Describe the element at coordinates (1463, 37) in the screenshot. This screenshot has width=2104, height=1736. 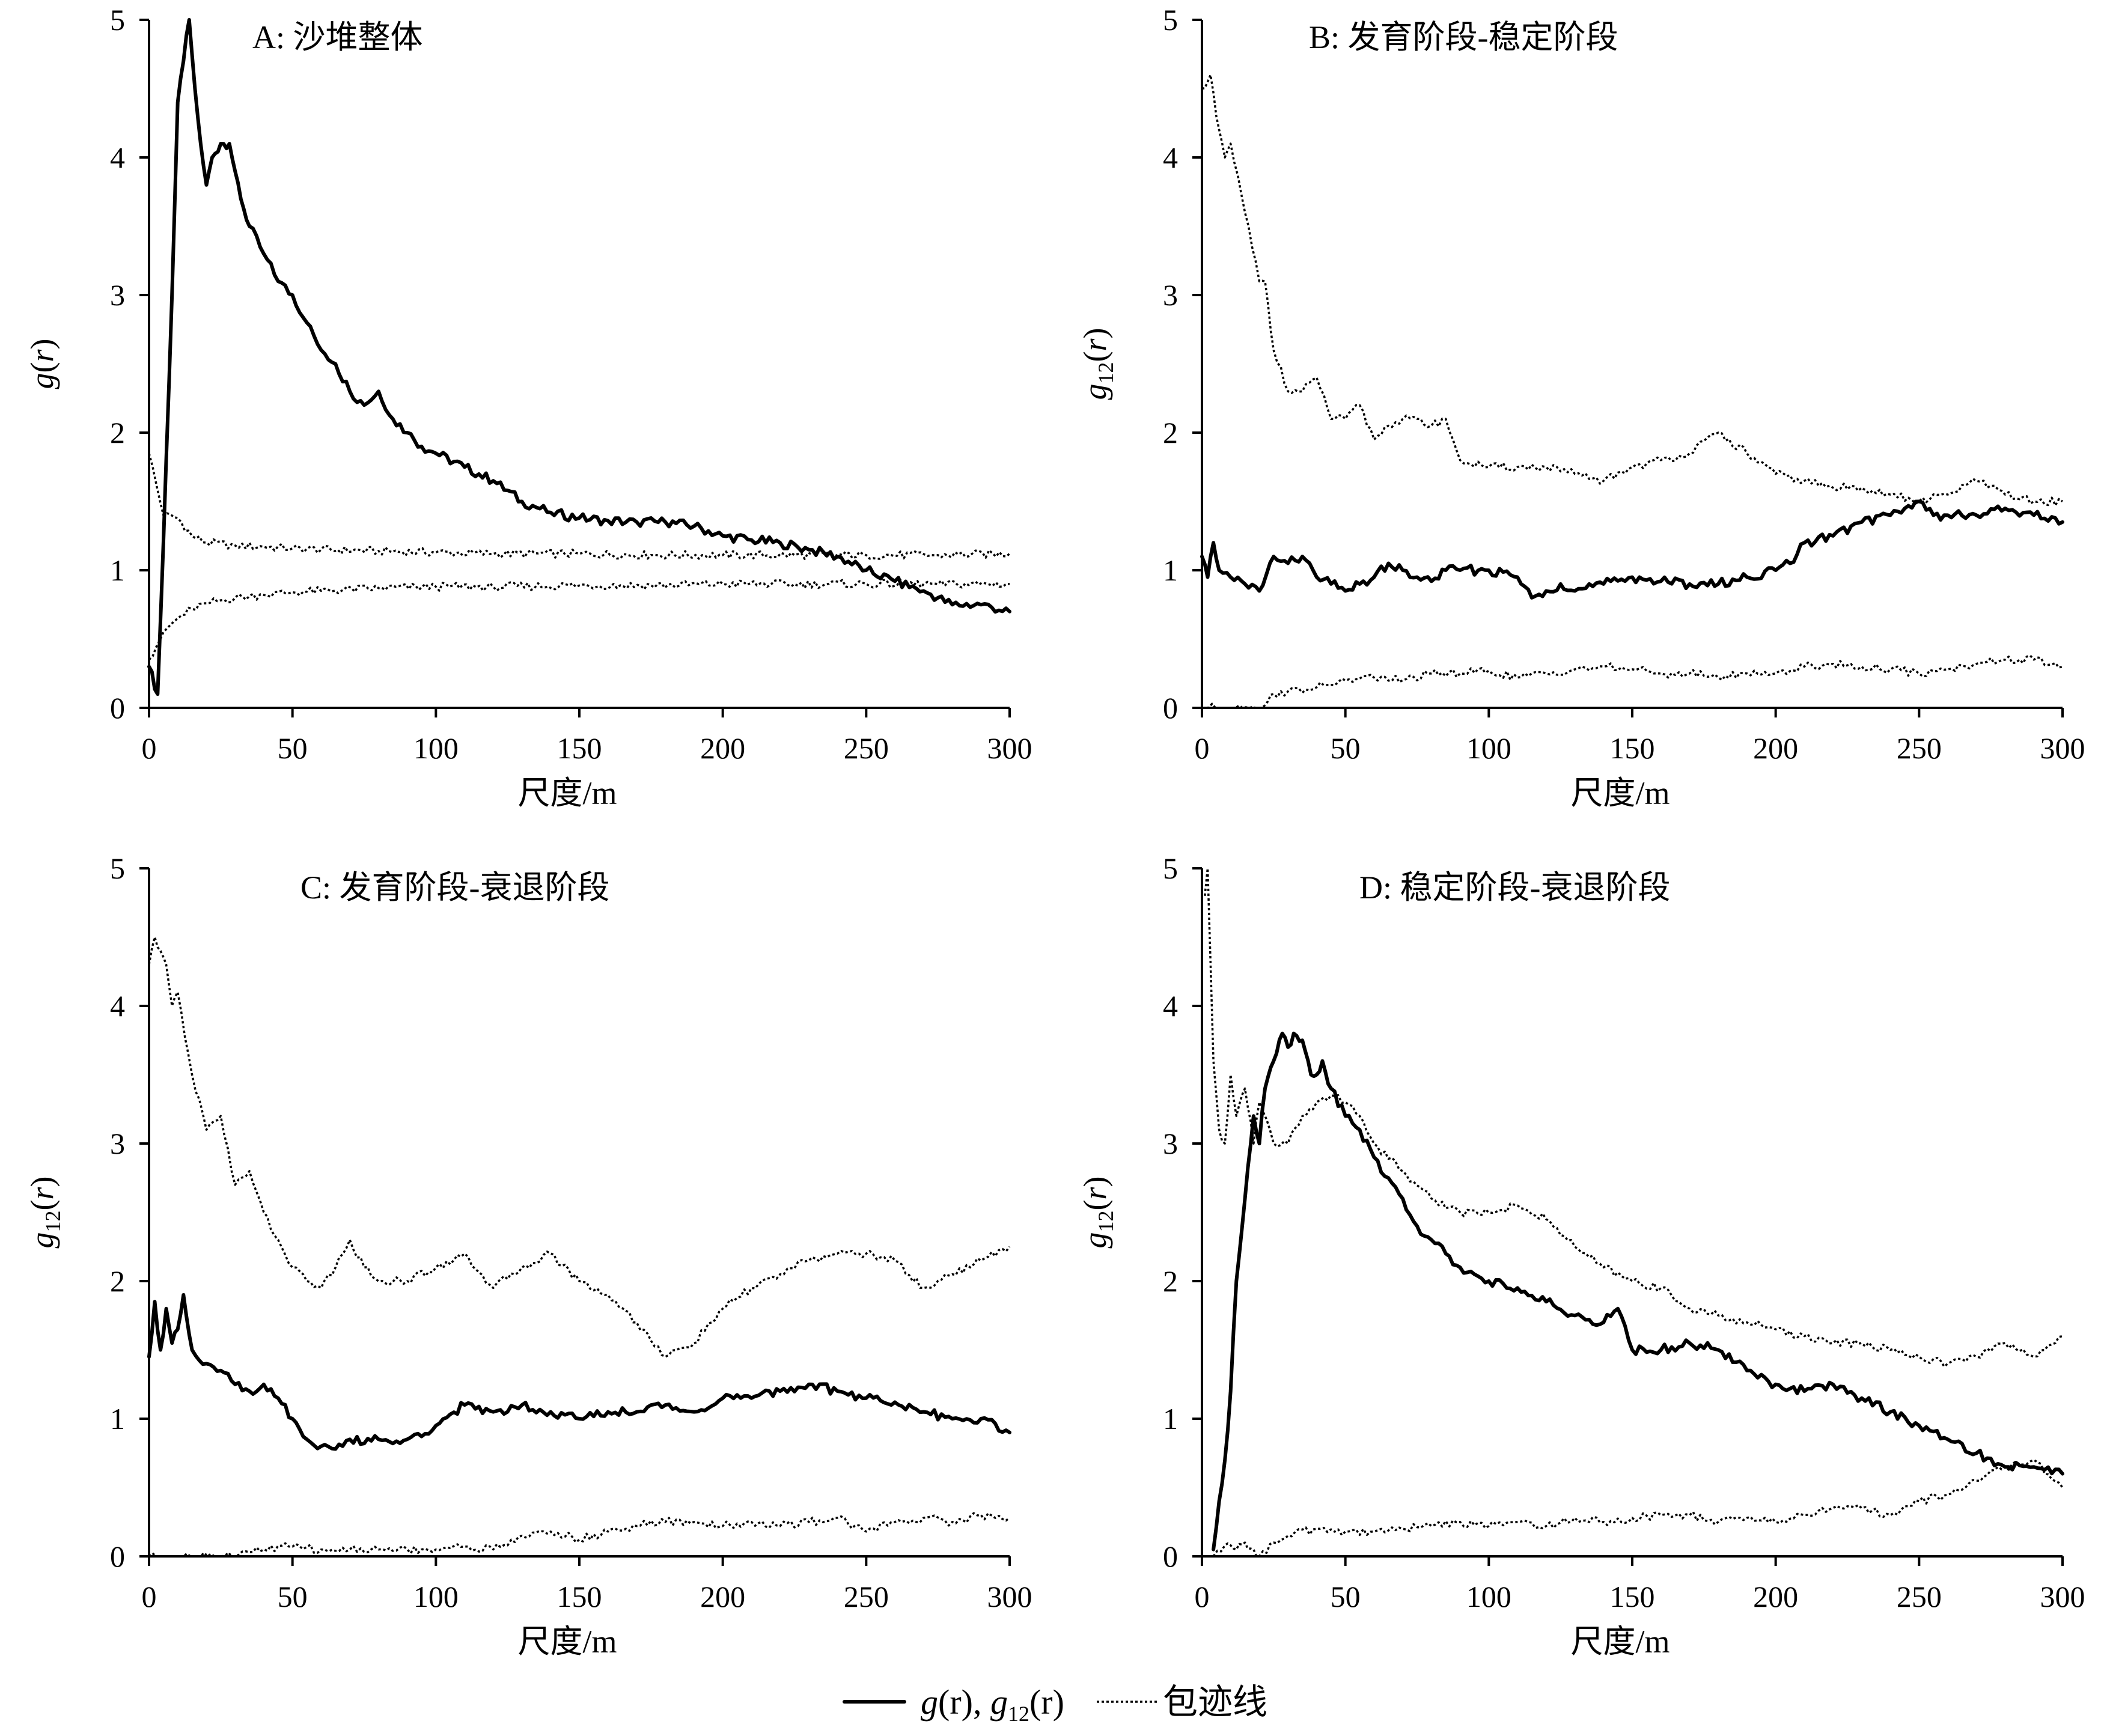
I see `panel-title: B: 发育阶段-稳定阶段` at that location.